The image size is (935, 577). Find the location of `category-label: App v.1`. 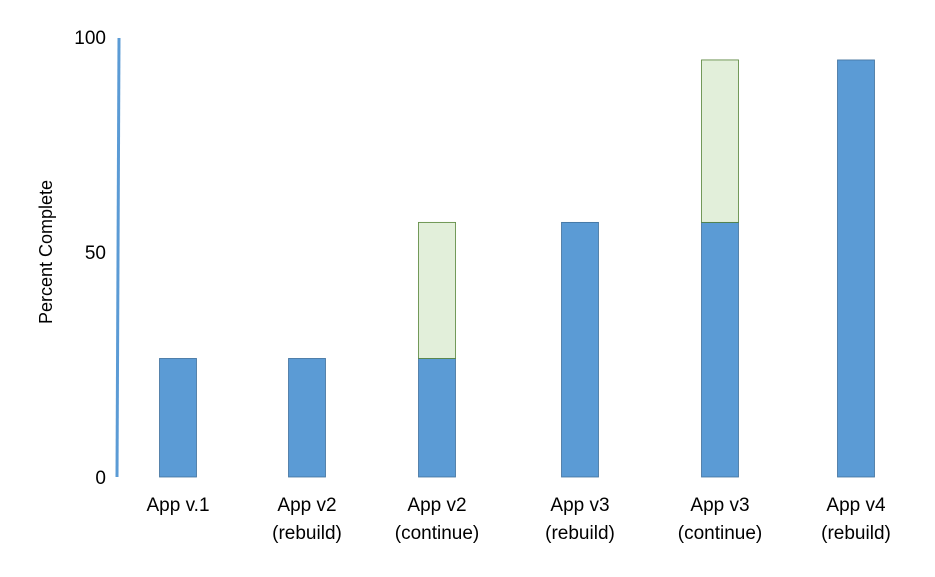

category-label: App v.1 is located at coordinates (177, 505).